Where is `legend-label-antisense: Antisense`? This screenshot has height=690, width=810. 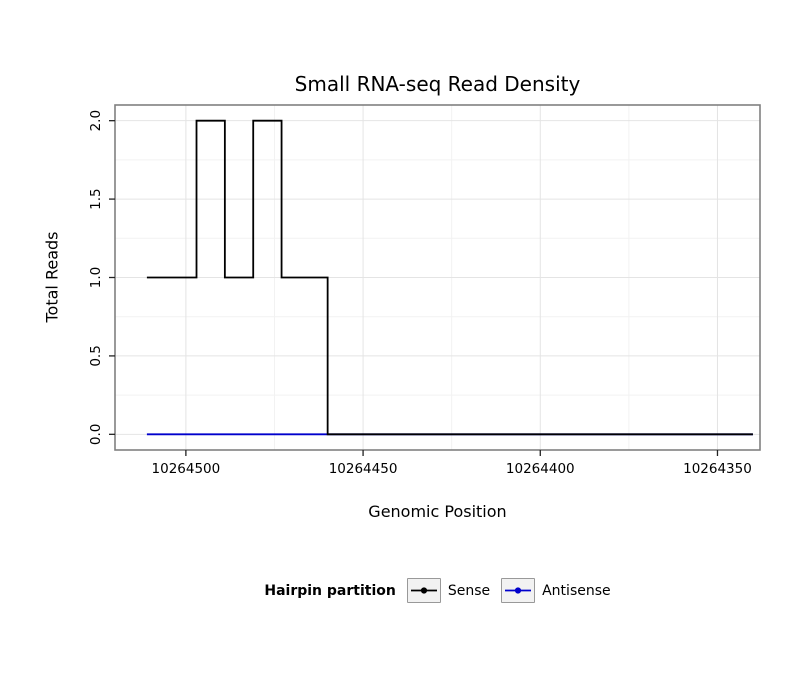 legend-label-antisense: Antisense is located at coordinates (576, 590).